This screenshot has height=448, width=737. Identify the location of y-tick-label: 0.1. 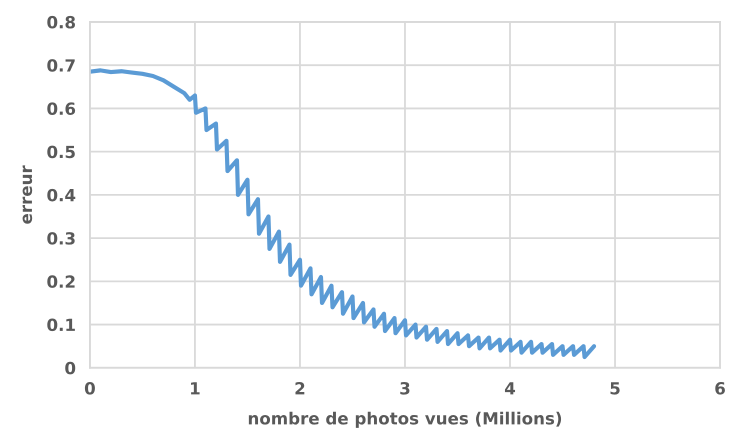
(61, 325).